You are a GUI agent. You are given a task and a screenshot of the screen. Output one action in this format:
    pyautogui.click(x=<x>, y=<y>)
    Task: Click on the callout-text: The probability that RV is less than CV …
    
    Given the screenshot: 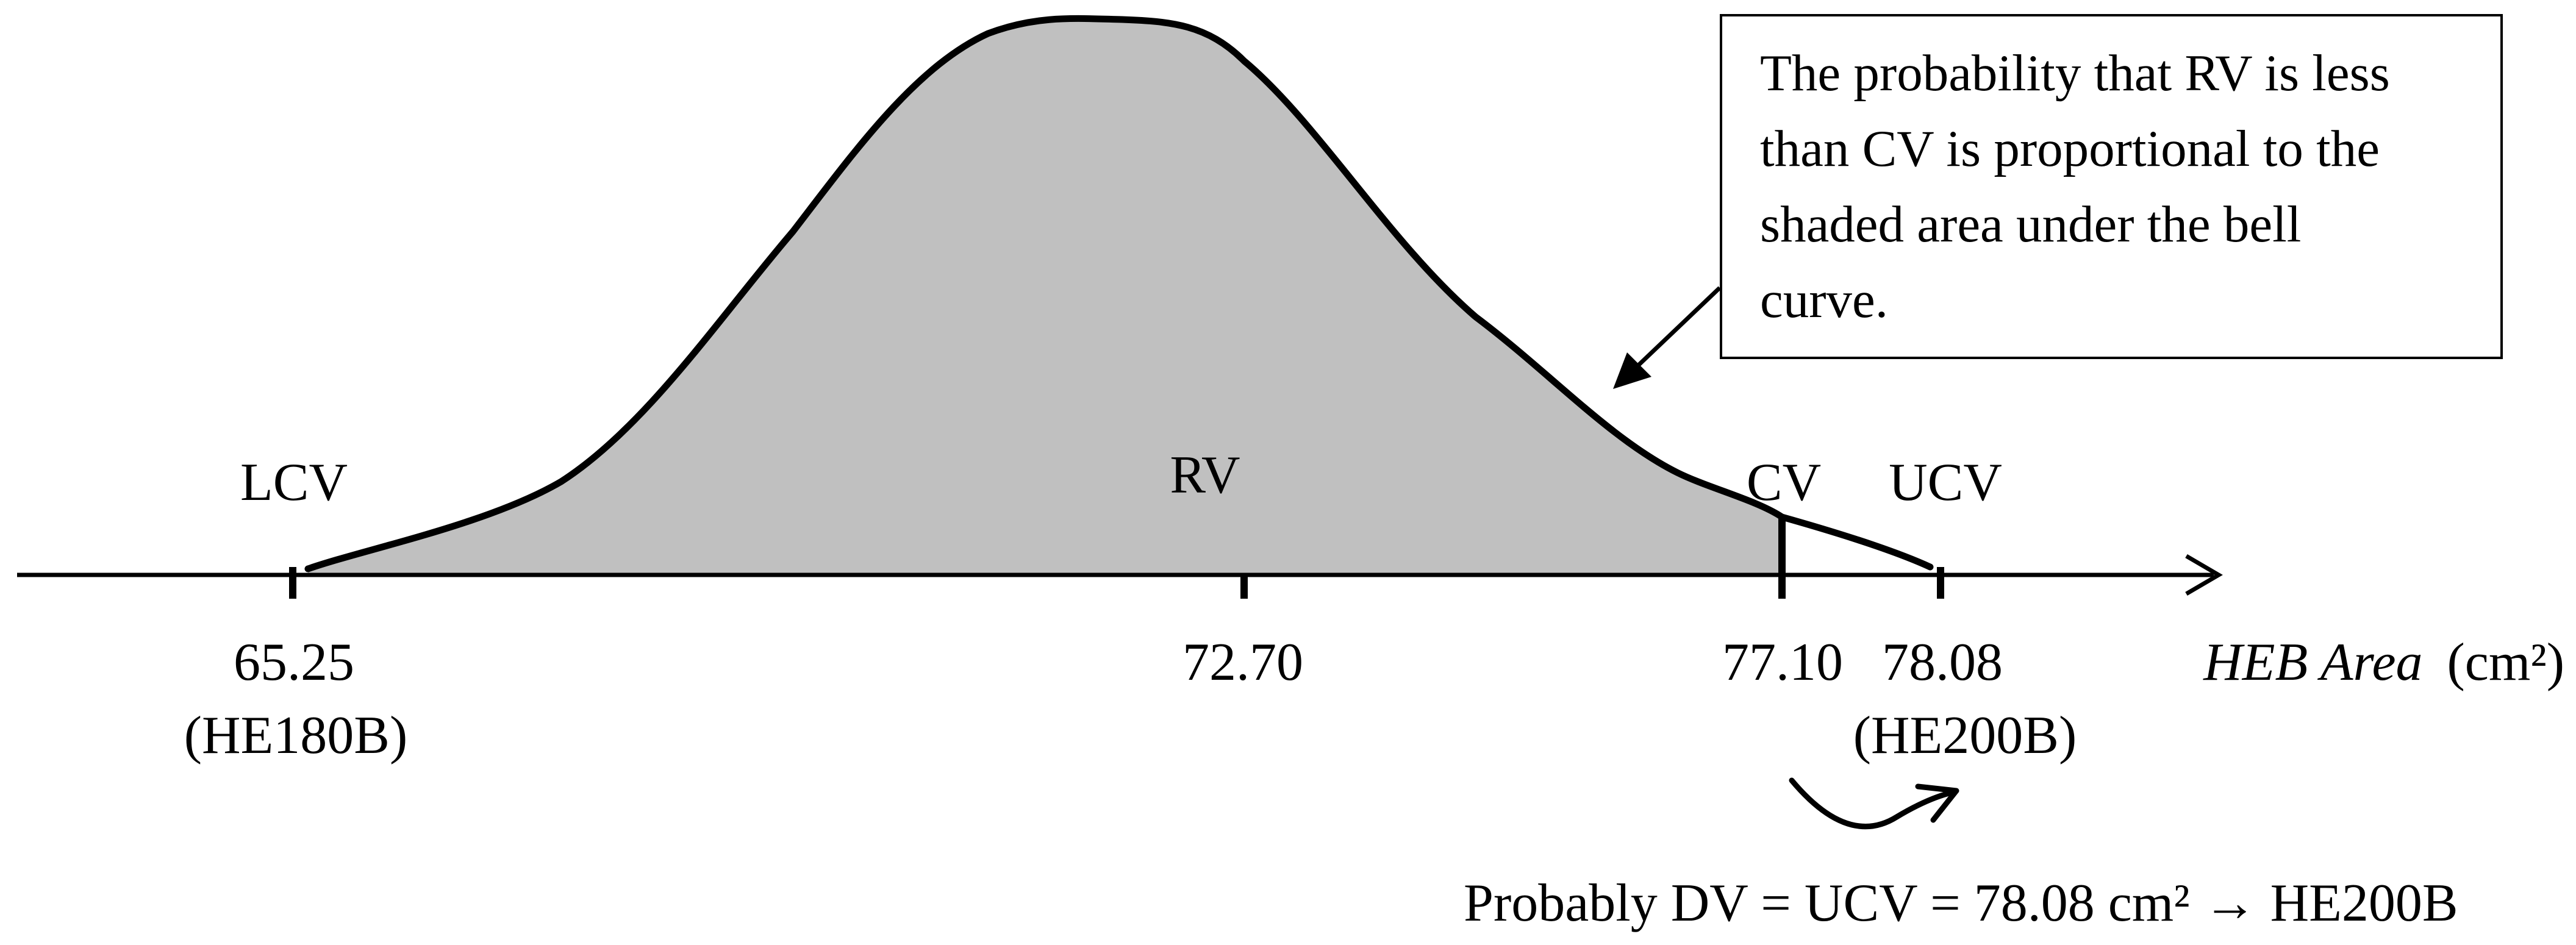 What is the action you would take?
    pyautogui.click(x=2081, y=187)
    